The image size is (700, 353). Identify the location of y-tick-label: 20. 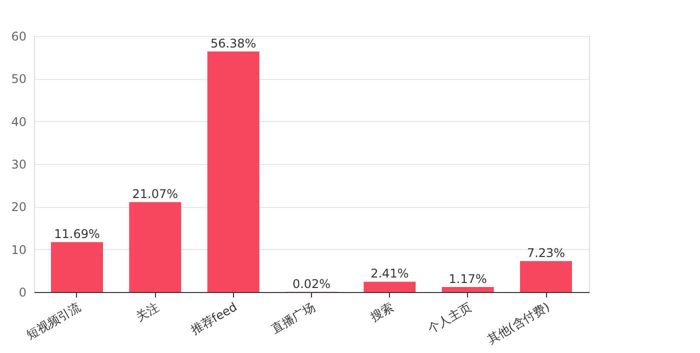
(18, 207).